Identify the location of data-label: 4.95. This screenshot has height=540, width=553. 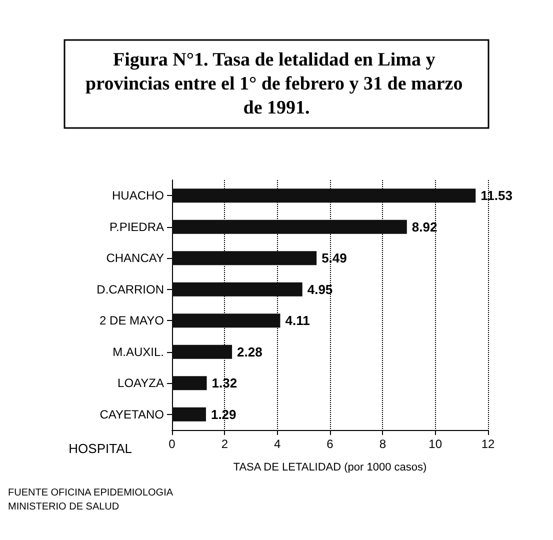
(320, 289).